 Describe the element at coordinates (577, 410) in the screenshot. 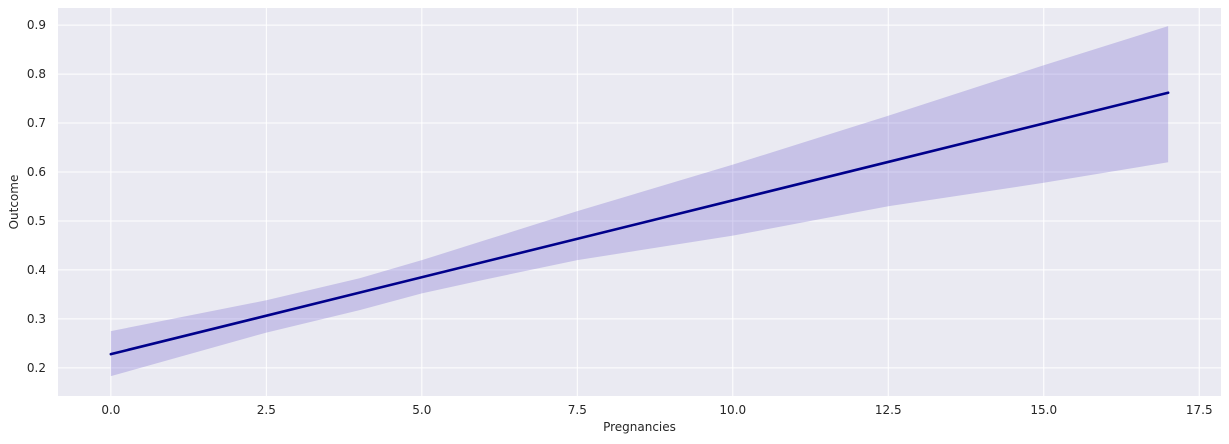

I see `x-tick-label: 7.5` at that location.